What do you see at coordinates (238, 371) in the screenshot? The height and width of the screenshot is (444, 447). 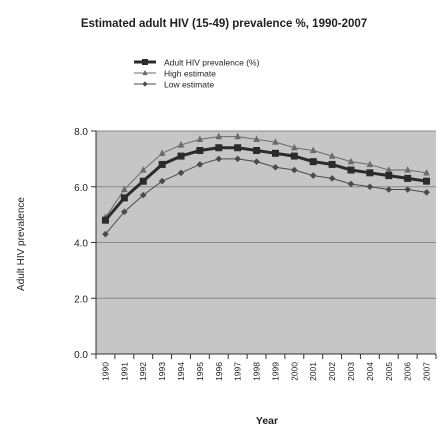 I see `x-tick-label: 1997` at bounding box center [238, 371].